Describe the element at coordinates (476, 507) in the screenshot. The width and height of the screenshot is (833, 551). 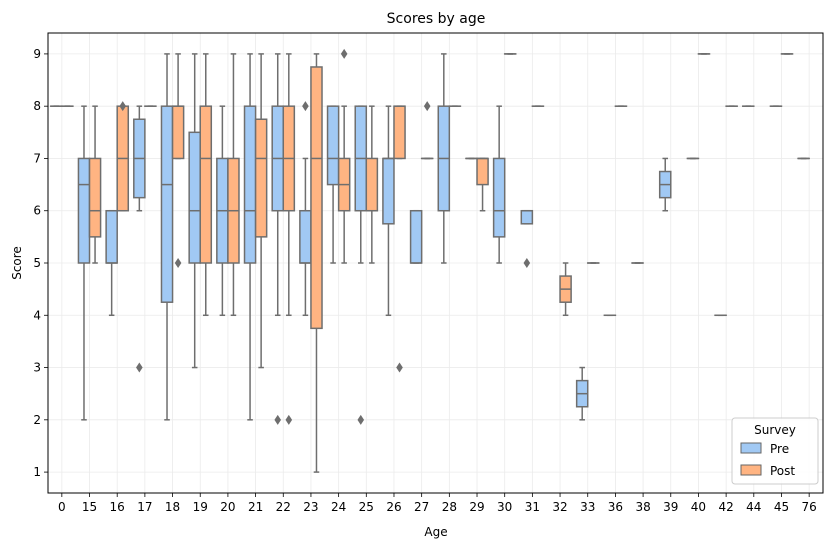
I see `x-tick-label: 29` at that location.